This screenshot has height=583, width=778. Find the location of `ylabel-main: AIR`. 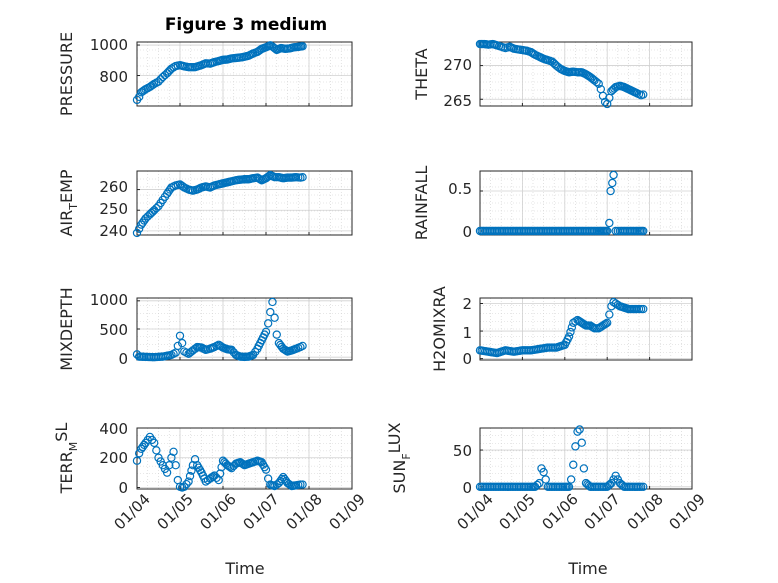

ylabel-main: AIR is located at coordinates (66, 223).